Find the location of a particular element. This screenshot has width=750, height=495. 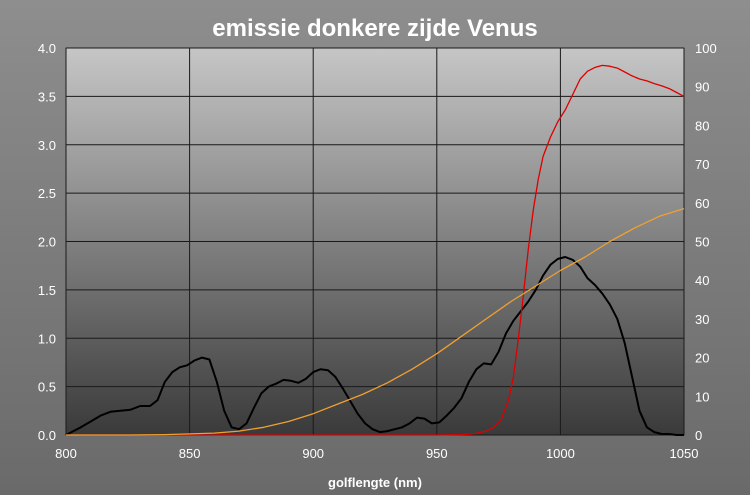

x-axis-label: golflengte (nm) is located at coordinates (375, 482).